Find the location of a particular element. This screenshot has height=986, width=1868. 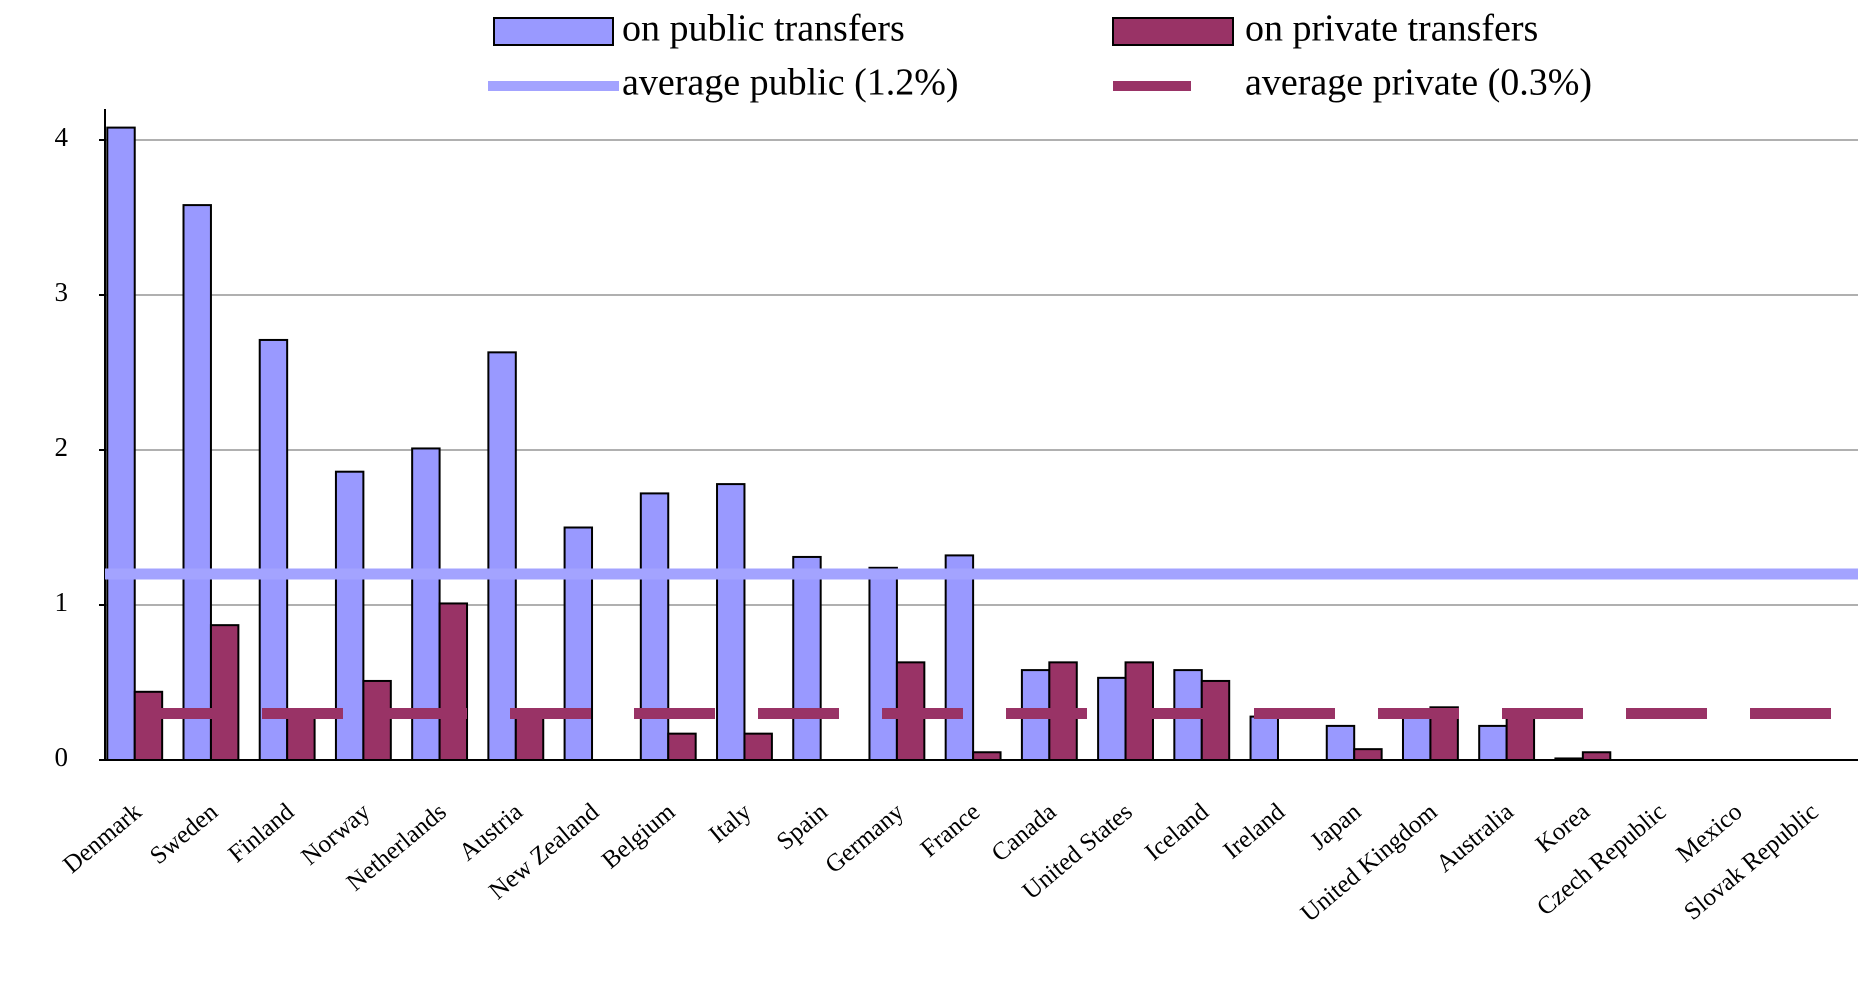

legend-label: average public (1.2%) is located at coordinates (790, 83).